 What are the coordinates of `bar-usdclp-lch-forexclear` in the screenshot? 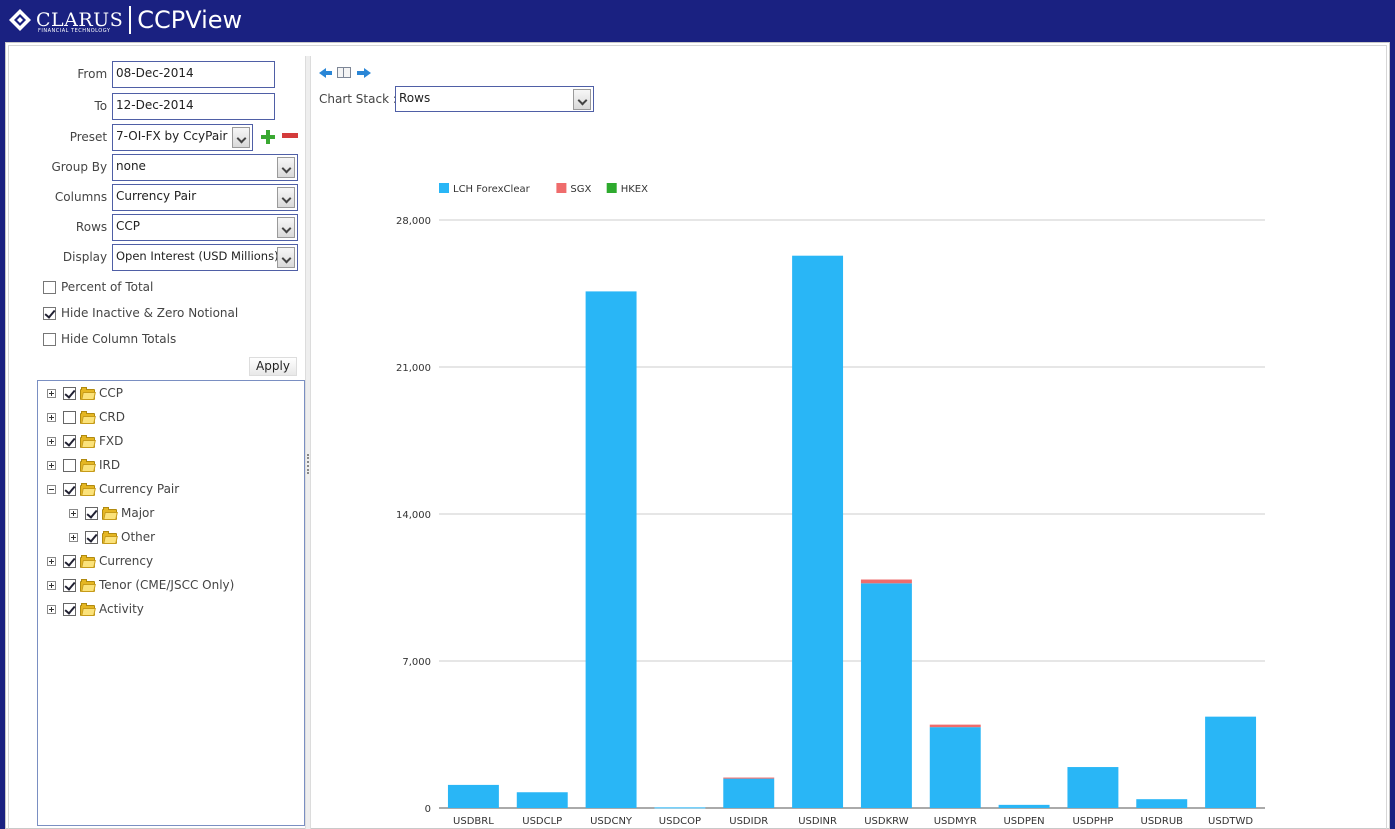 It's located at (542, 800).